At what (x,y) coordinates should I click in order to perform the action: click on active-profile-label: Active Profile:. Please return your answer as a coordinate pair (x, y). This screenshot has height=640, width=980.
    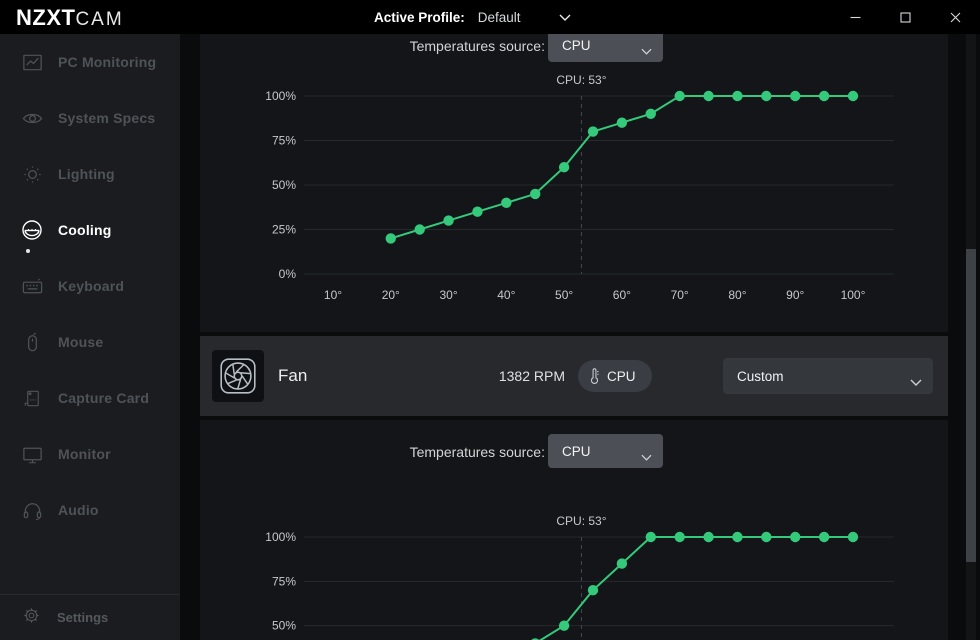
    Looking at the image, I should click on (419, 17).